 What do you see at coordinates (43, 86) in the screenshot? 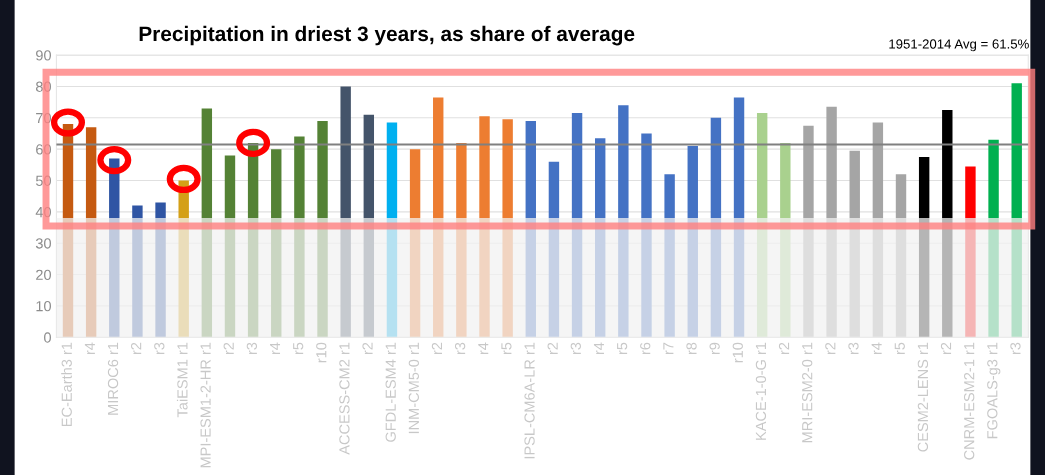
I see `y-tick-label: 80` at bounding box center [43, 86].